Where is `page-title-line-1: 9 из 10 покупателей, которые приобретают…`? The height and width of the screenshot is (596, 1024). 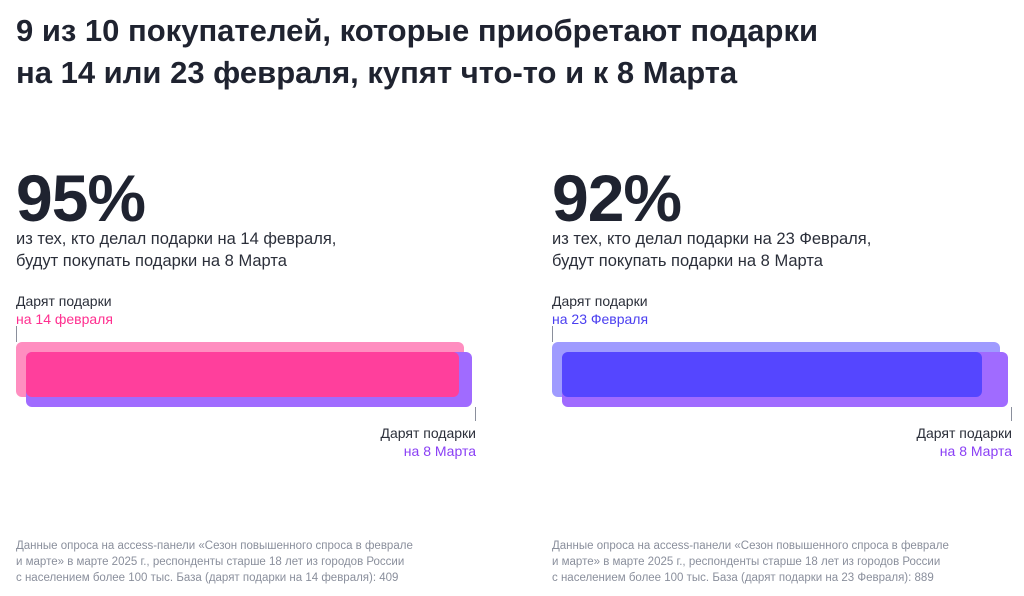
page-title-line-1: 9 из 10 покупателей, которые приобретают… is located at coordinates (417, 30).